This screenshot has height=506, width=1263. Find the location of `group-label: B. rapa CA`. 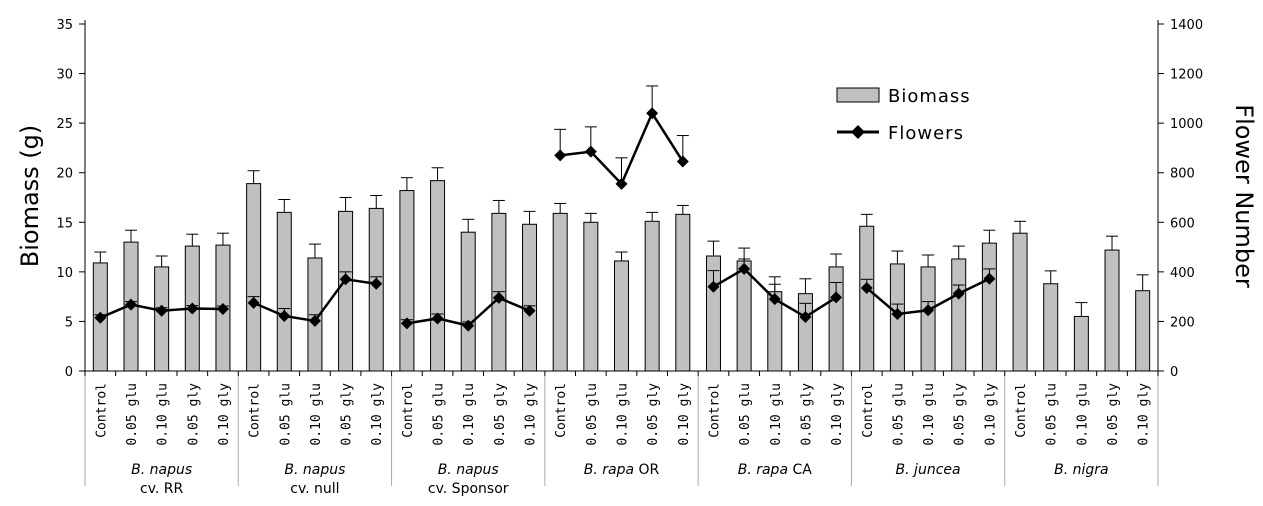

group-label: B. rapa CA is located at coordinates (775, 470).